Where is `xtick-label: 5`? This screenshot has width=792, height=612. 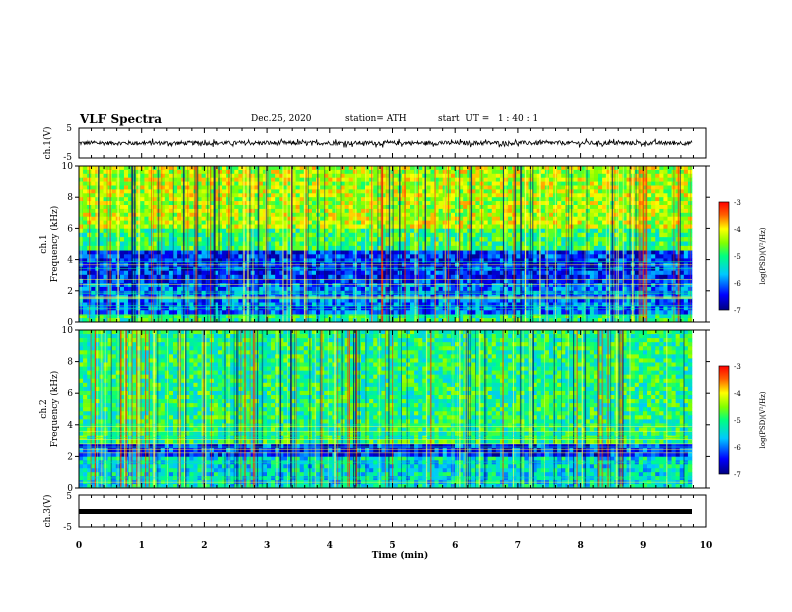 xtick-label: 5 is located at coordinates (392, 546).